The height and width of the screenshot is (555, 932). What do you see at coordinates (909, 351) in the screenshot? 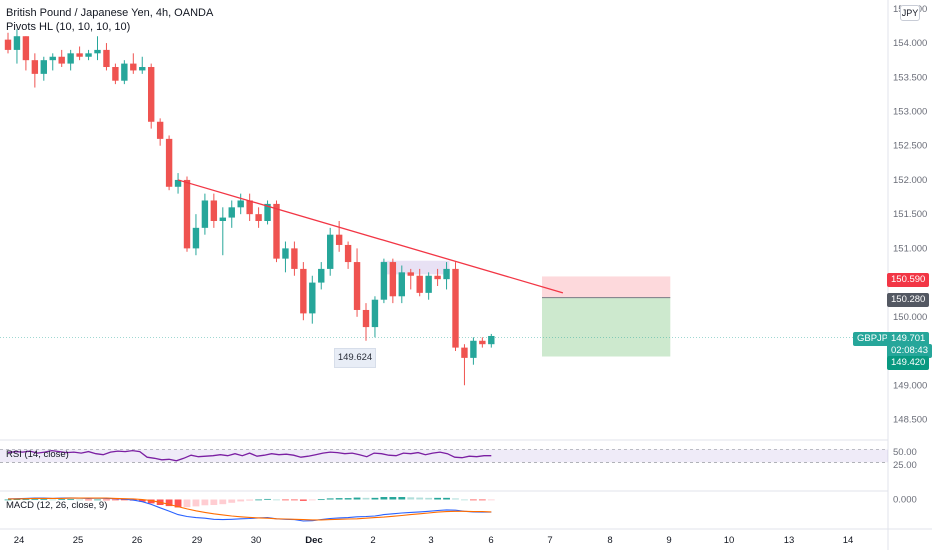
I see `bar-countdown: 02:08:43` at bounding box center [909, 351].